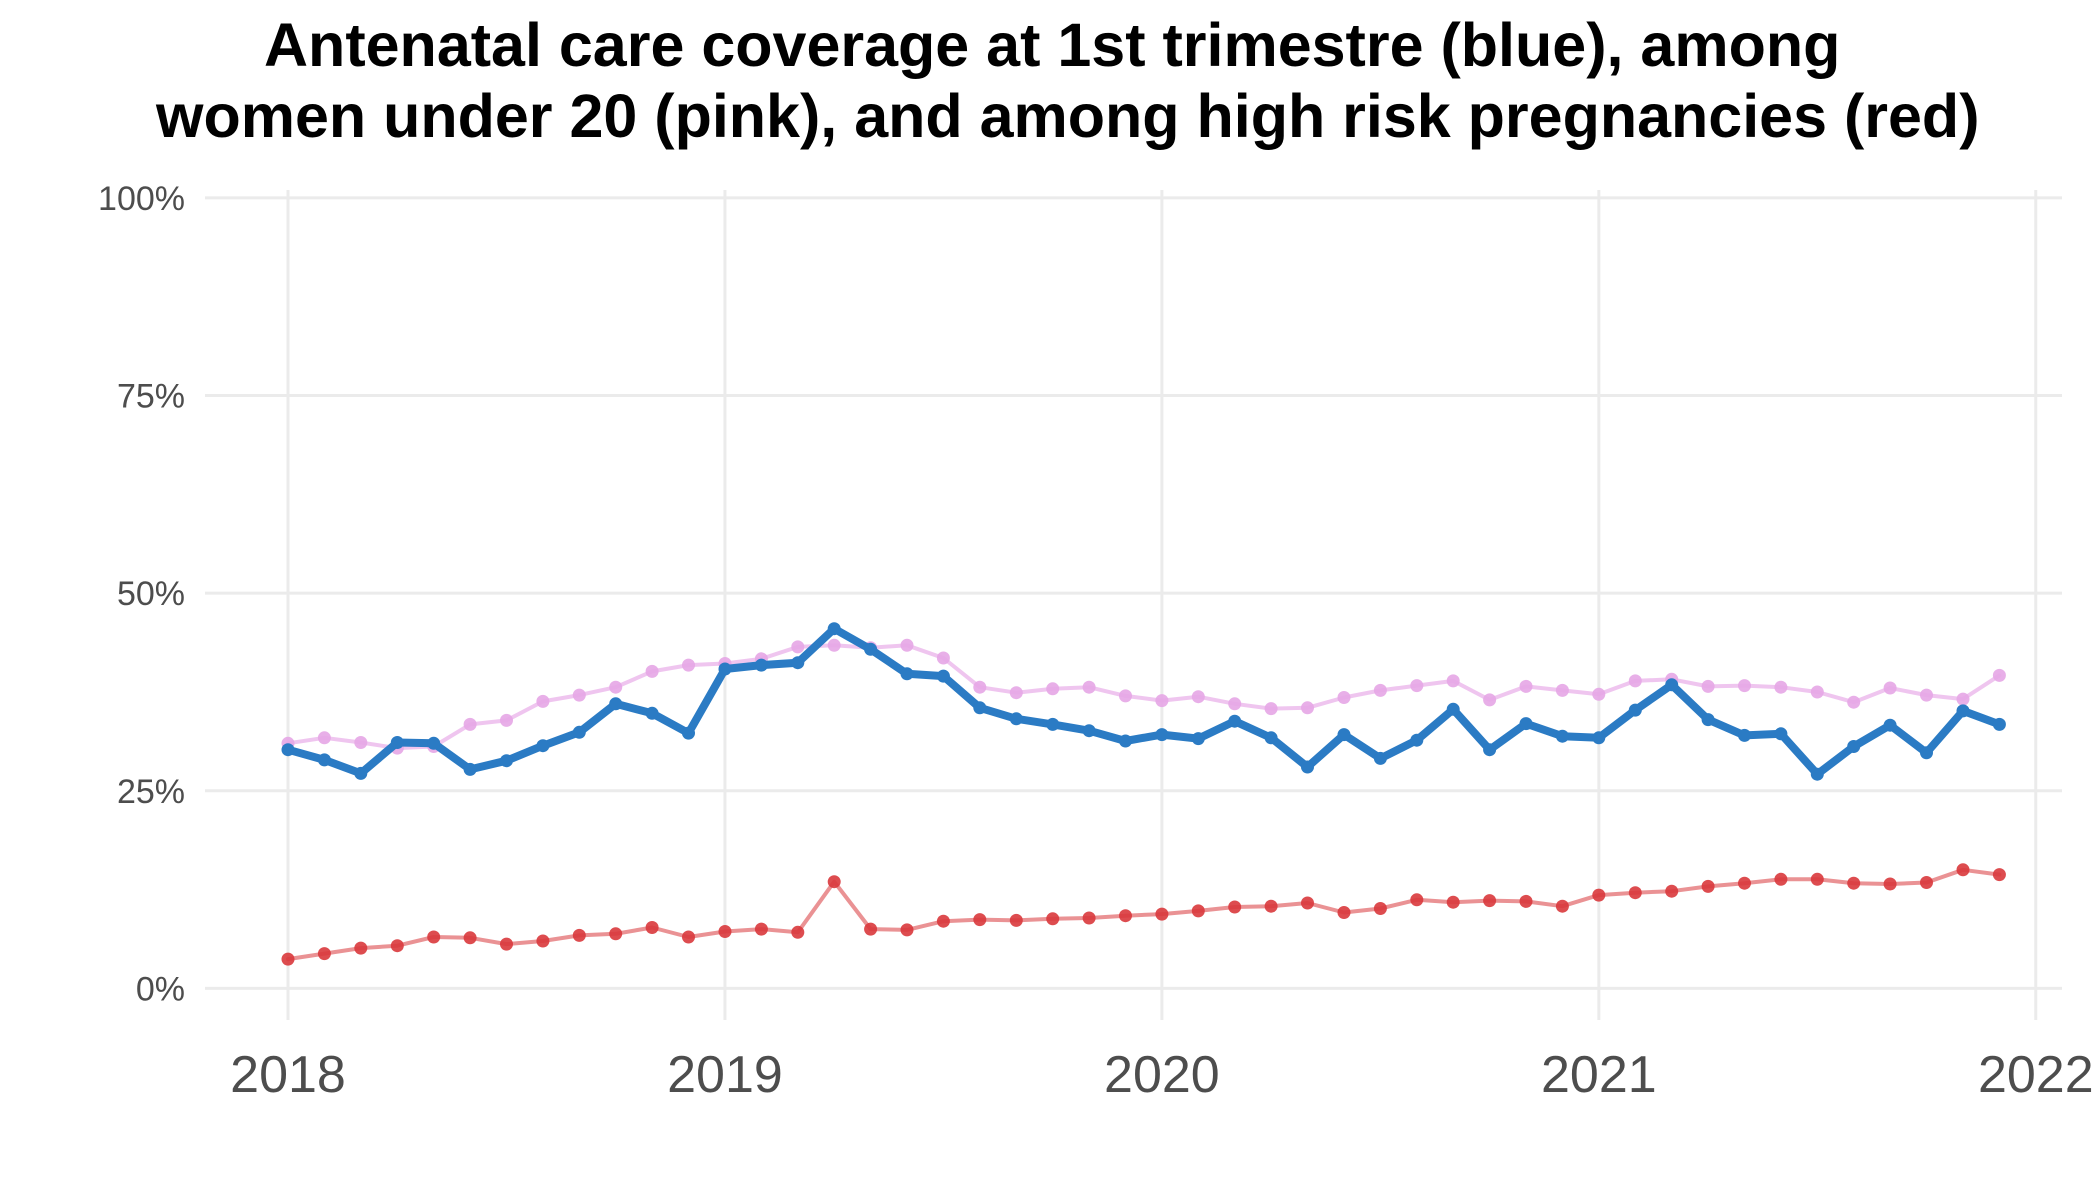 The image size is (2100, 1200). Describe the element at coordinates (151, 397) in the screenshot. I see `y-tick-label: 75%` at that location.